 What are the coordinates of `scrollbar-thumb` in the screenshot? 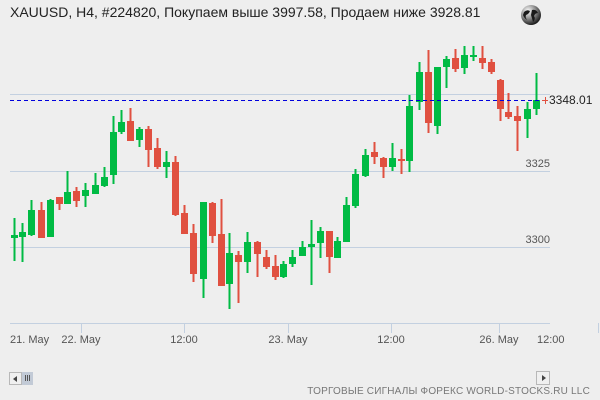 It's located at (27, 378).